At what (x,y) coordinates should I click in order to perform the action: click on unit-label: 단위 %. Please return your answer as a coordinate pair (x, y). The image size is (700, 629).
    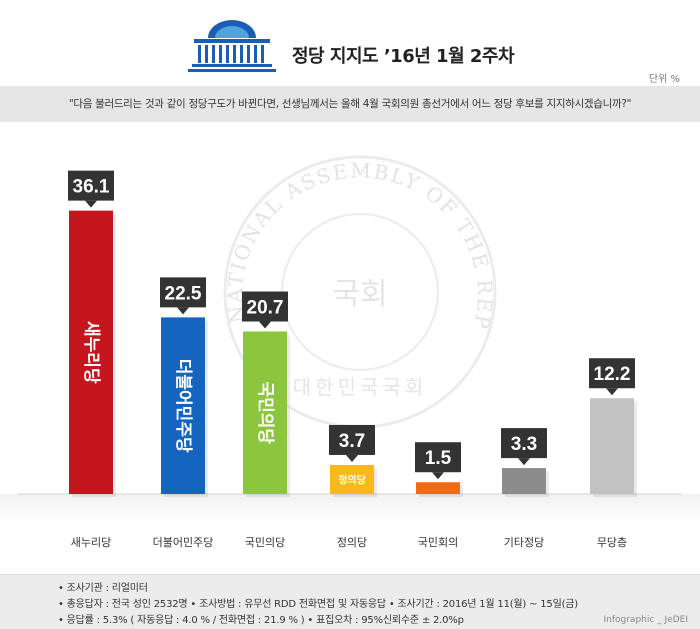
    Looking at the image, I should click on (664, 79).